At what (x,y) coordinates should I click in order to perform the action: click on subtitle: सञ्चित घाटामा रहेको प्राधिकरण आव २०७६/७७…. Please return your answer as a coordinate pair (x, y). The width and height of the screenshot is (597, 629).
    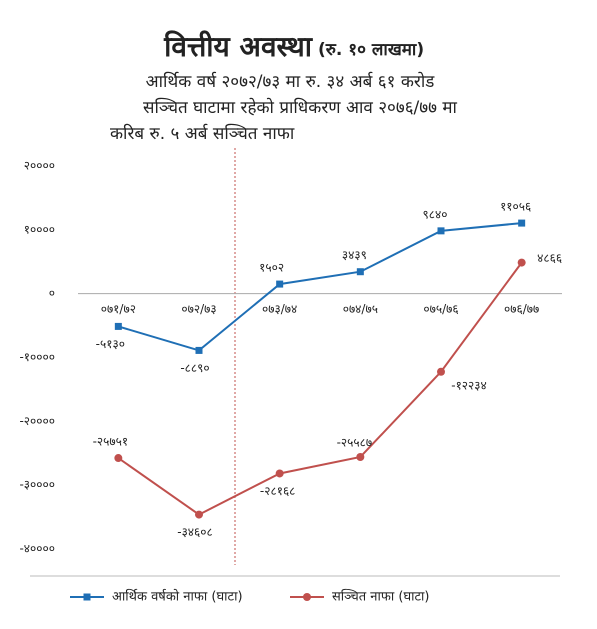
    Looking at the image, I should click on (300, 107).